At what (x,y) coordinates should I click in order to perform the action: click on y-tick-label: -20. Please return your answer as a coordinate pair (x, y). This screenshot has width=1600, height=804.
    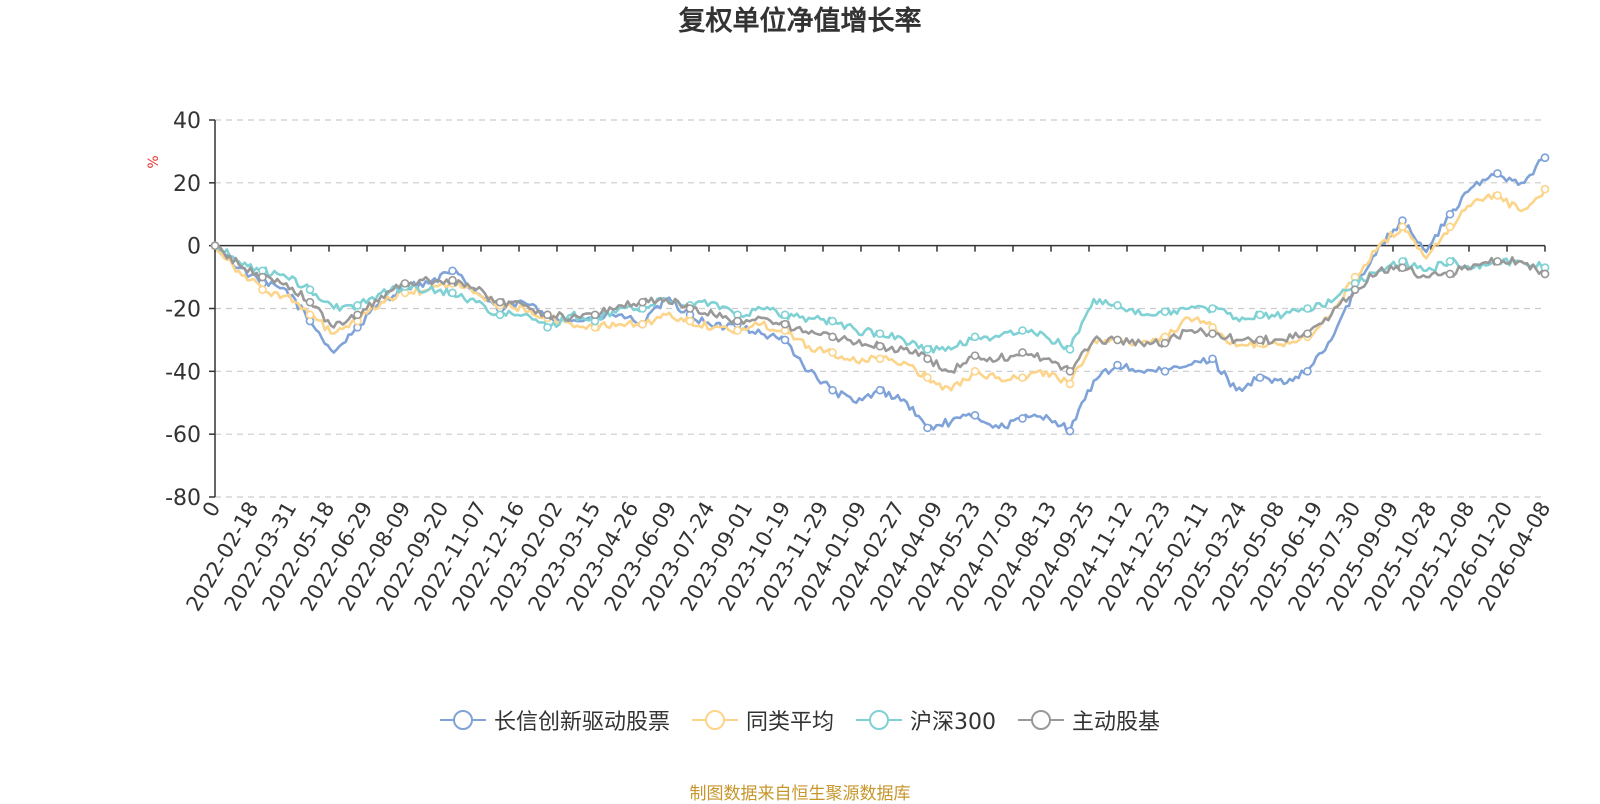
    Looking at the image, I should click on (183, 310).